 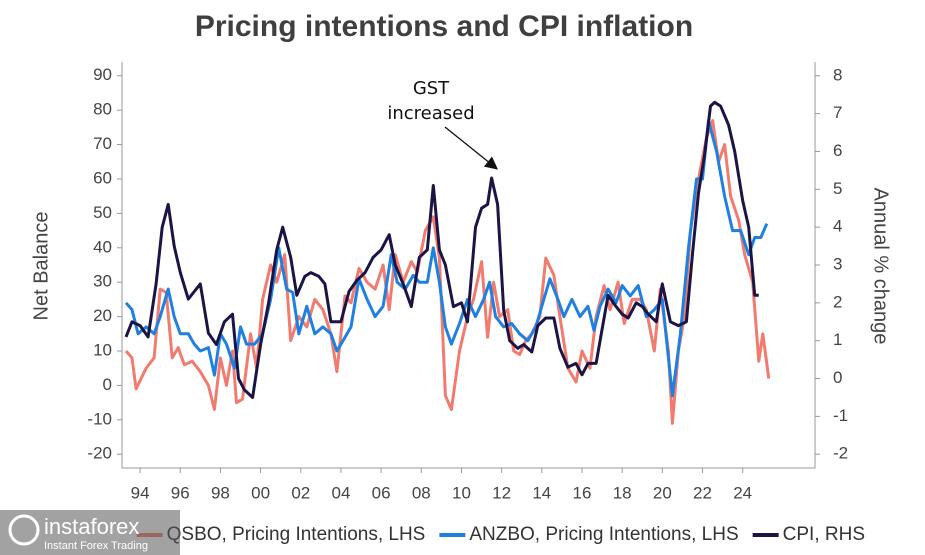 What do you see at coordinates (99, 418) in the screenshot?
I see `y-tick-label: -10` at bounding box center [99, 418].